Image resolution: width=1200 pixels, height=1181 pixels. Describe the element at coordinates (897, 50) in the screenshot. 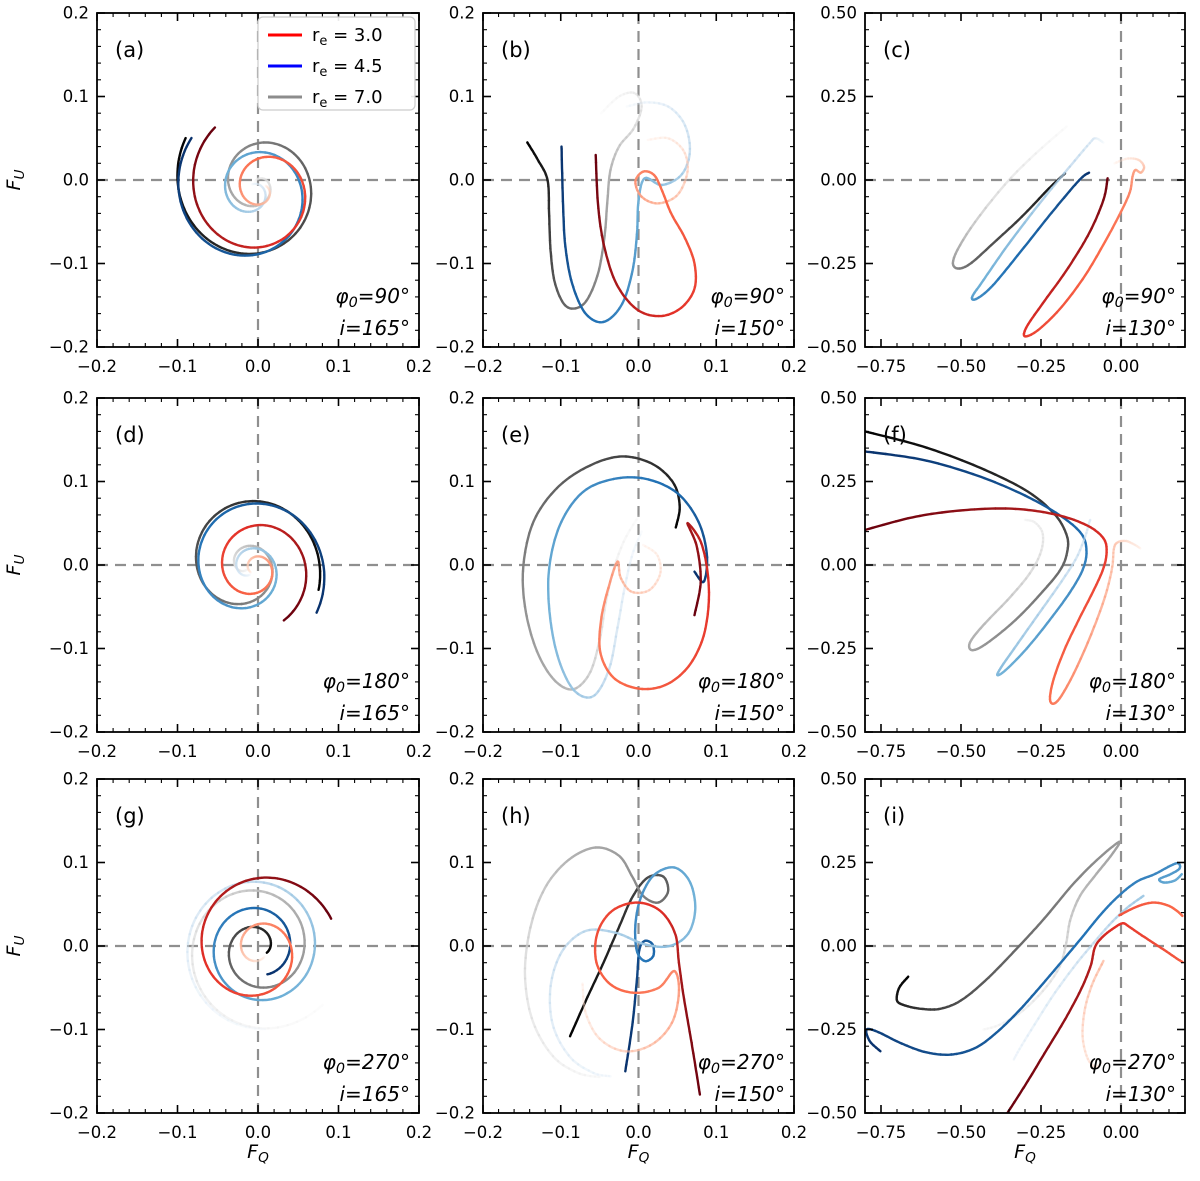

I see `panel-letter-c: (c)` at that location.